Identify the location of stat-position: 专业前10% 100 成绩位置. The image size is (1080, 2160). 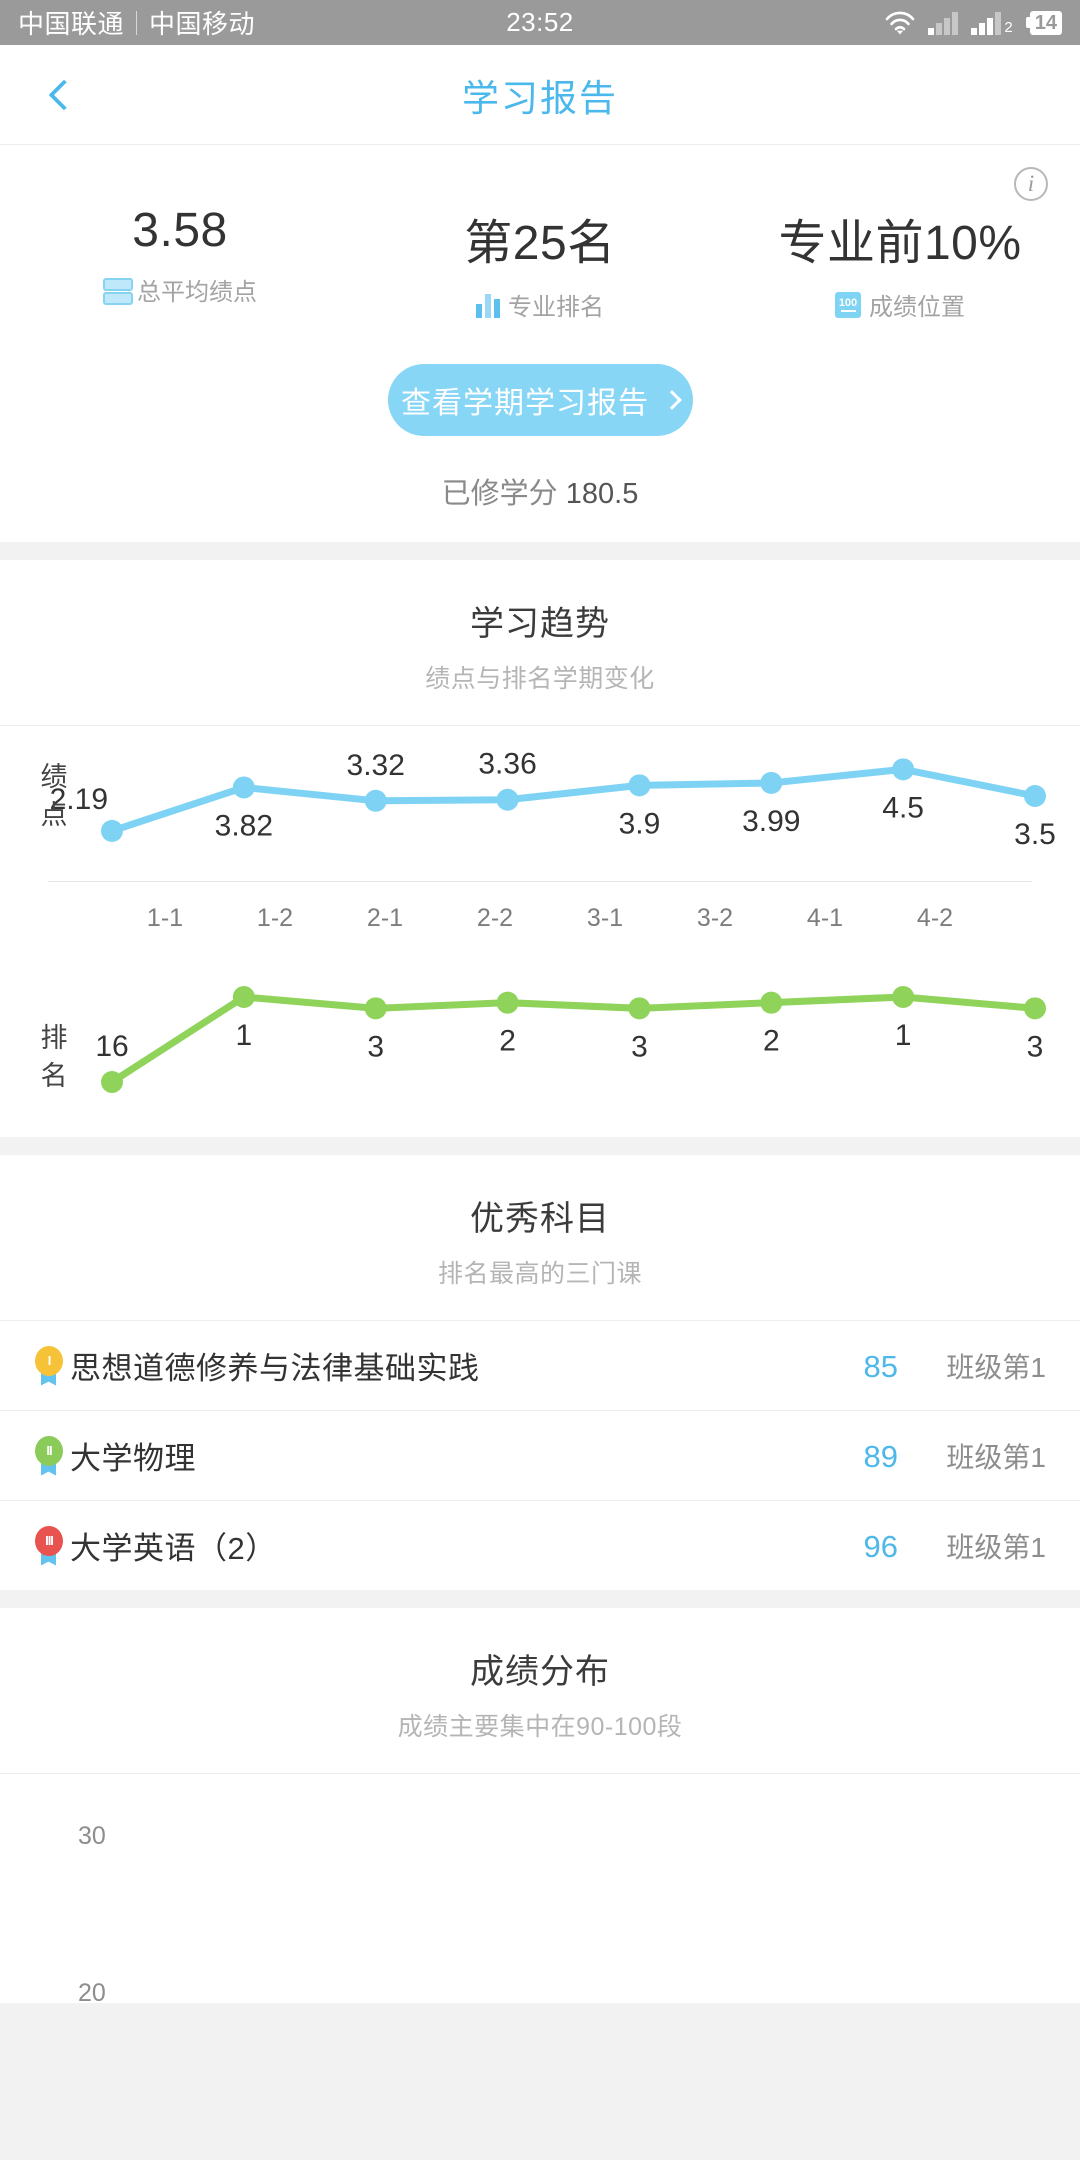
(900, 262).